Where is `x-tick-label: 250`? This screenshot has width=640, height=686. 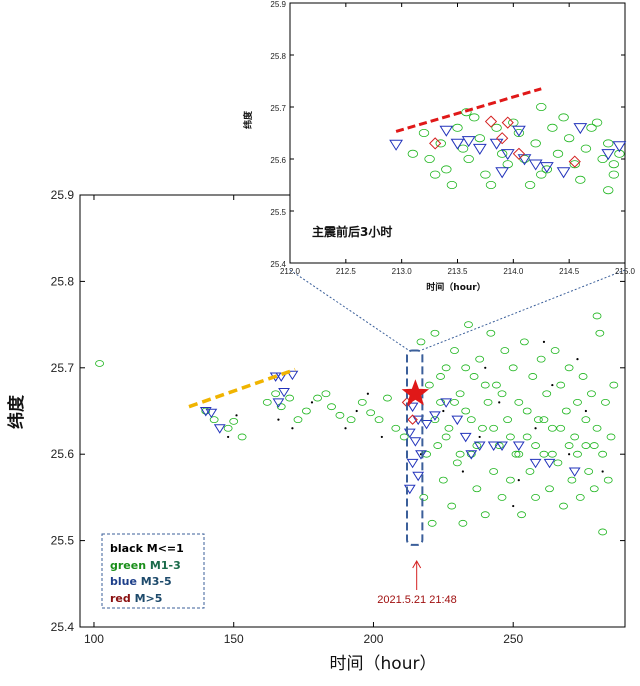 x-tick-label: 250 is located at coordinates (513, 639).